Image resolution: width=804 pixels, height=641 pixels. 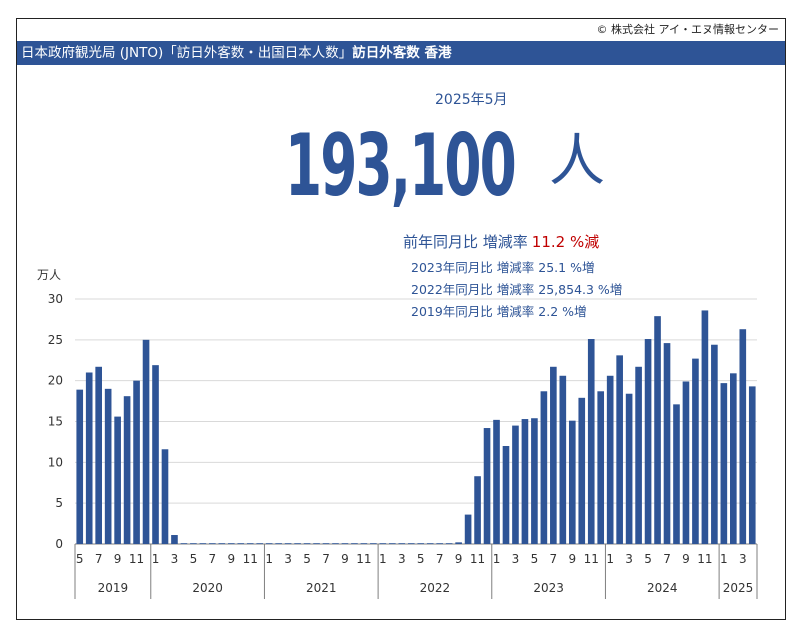 I want to click on year-label-2025: 2025, so click(x=738, y=588).